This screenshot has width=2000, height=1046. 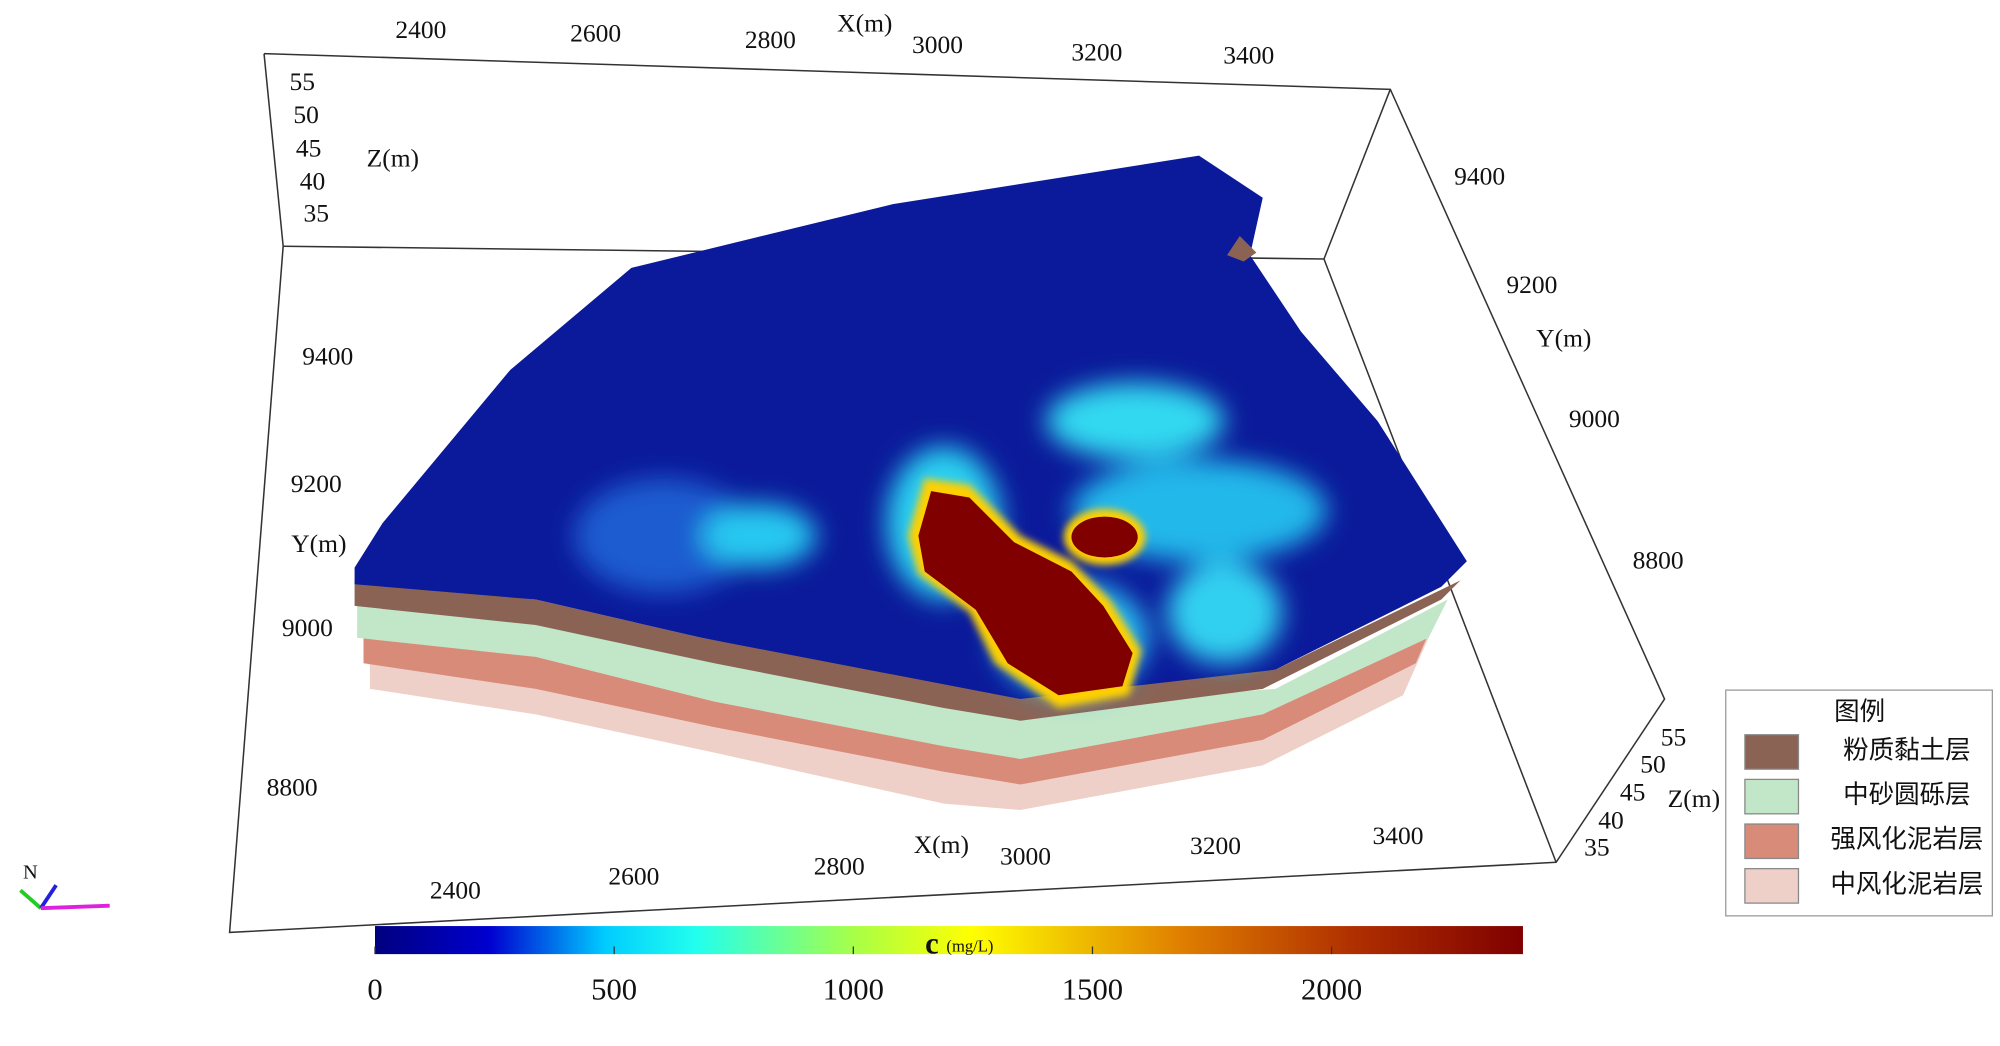 I want to click on colorbar-unit: (mg/L), so click(x=969, y=946).